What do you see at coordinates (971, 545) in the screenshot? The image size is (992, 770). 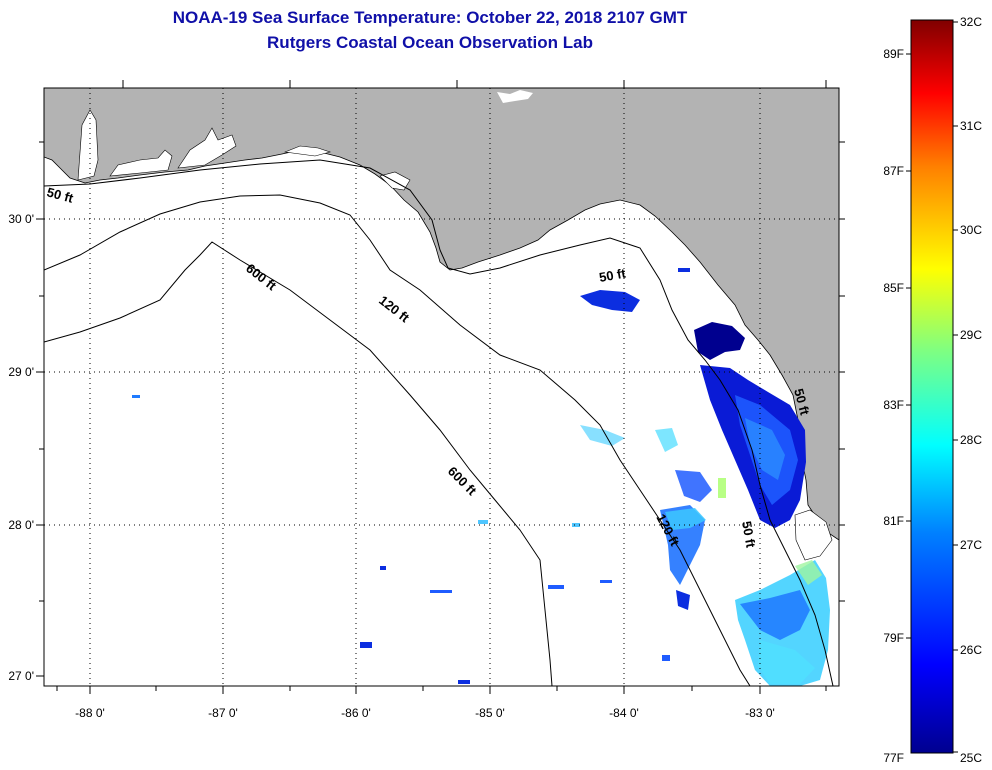 I see `colorbar-celsius-label: 27C` at bounding box center [971, 545].